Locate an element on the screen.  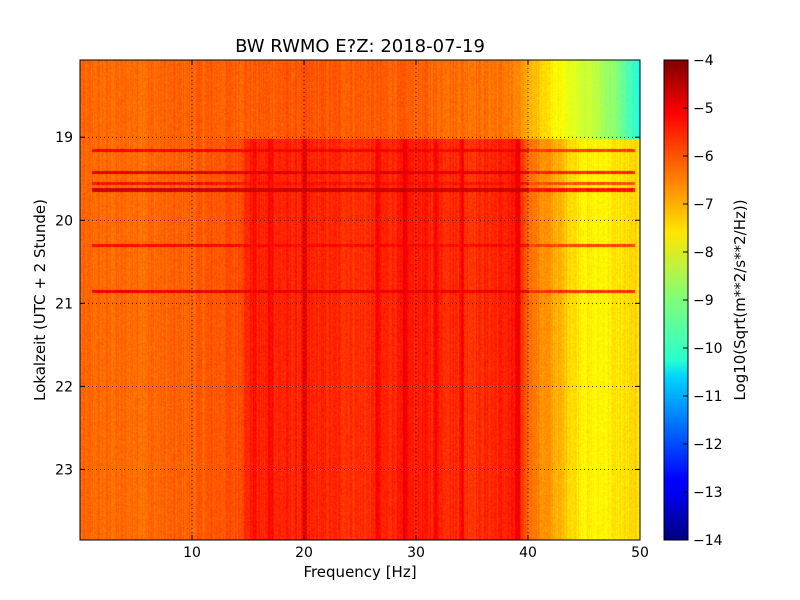
colorbar-tick-label: −4 is located at coordinates (703, 61).